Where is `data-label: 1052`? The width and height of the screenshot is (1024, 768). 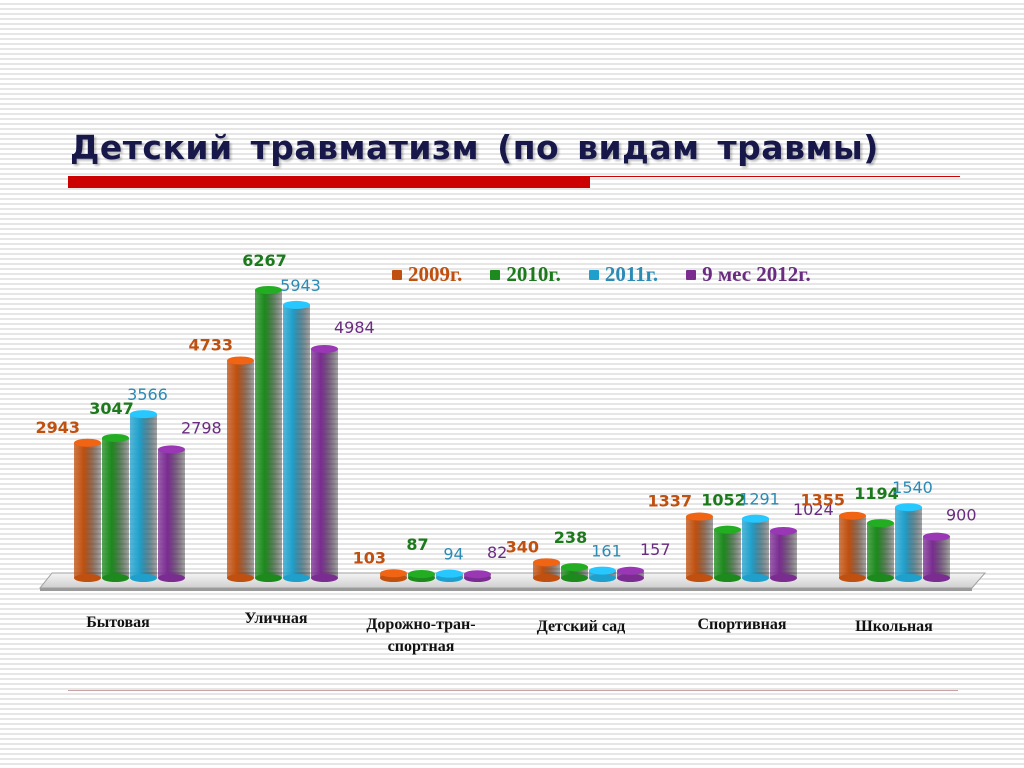 data-label: 1052 is located at coordinates (723, 500).